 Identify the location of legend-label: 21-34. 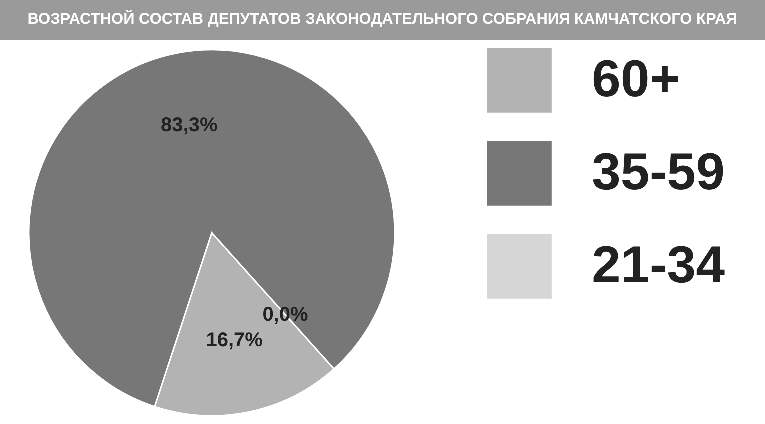
(659, 265).